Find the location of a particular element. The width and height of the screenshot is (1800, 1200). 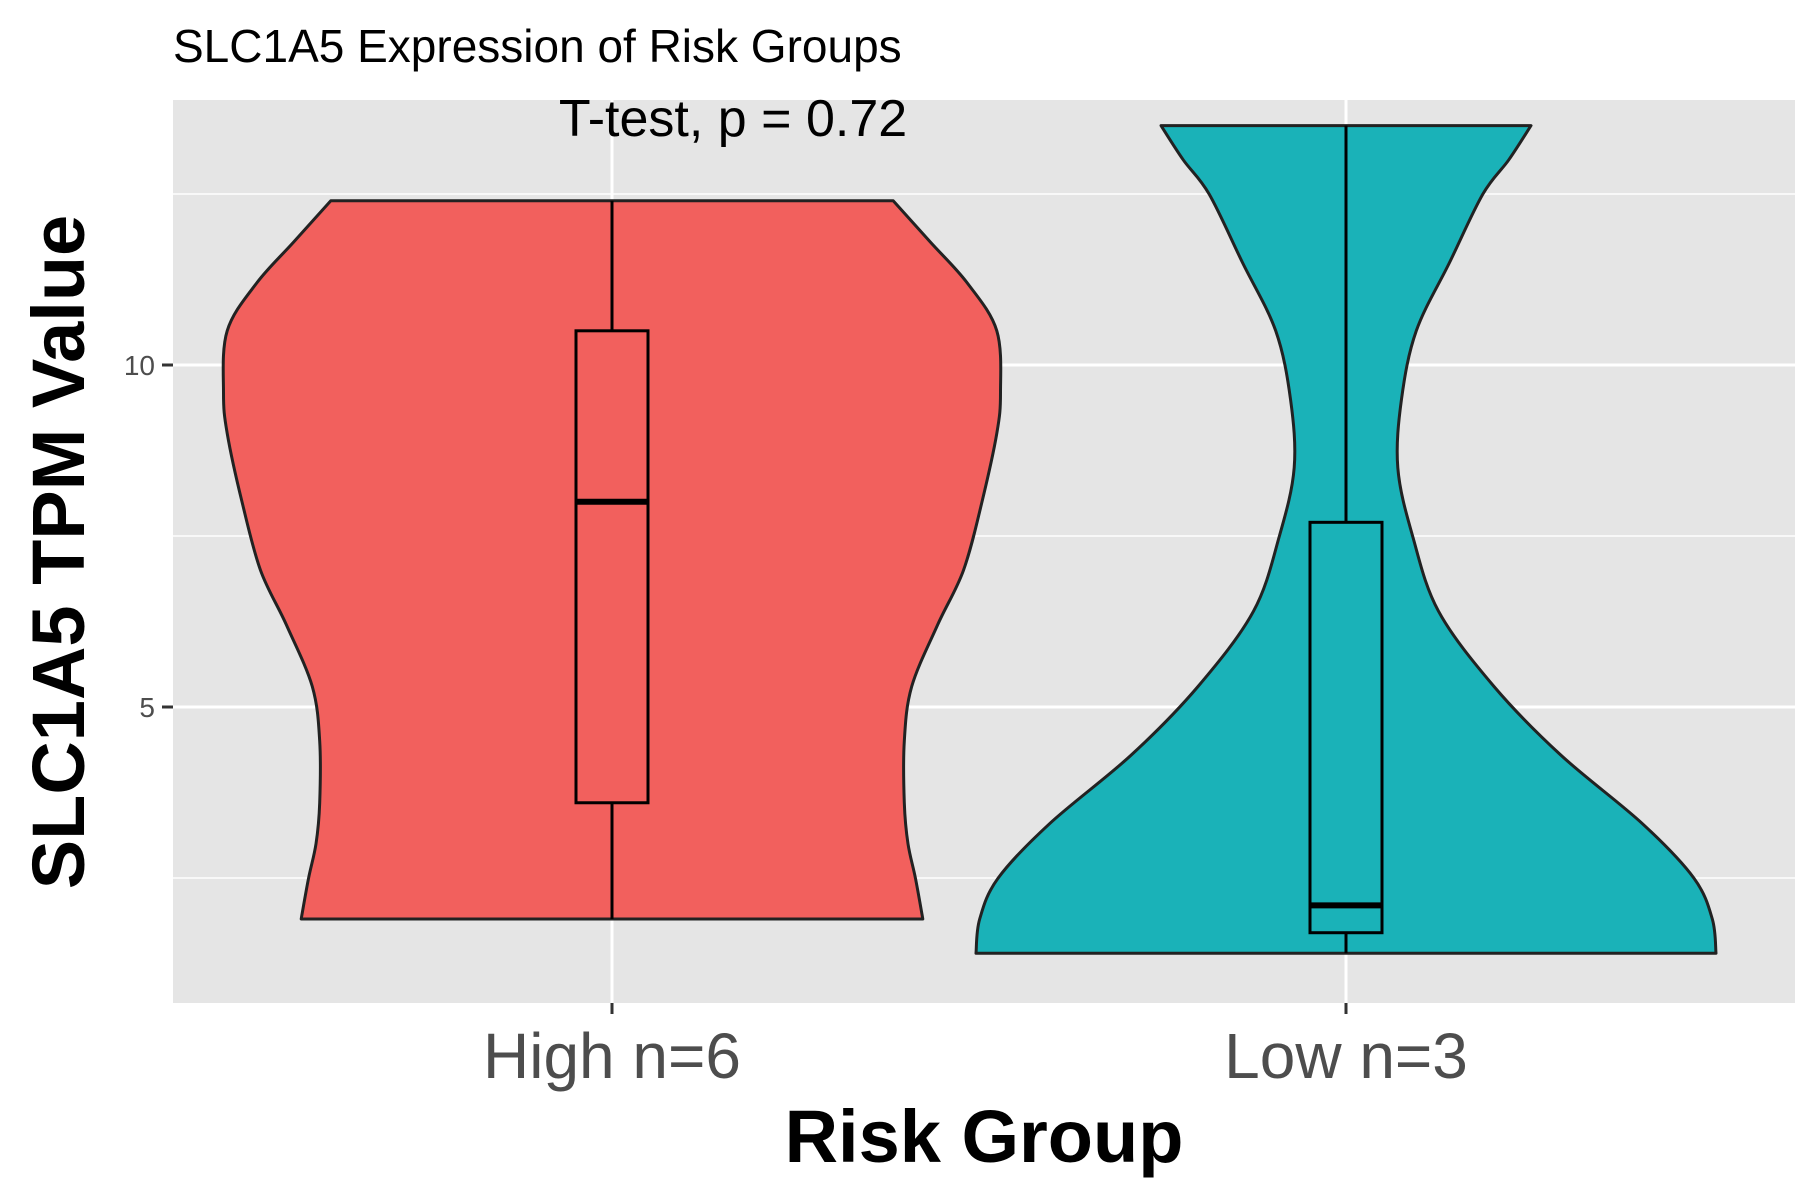

y-tick-label: 10 is located at coordinates (139, 365).